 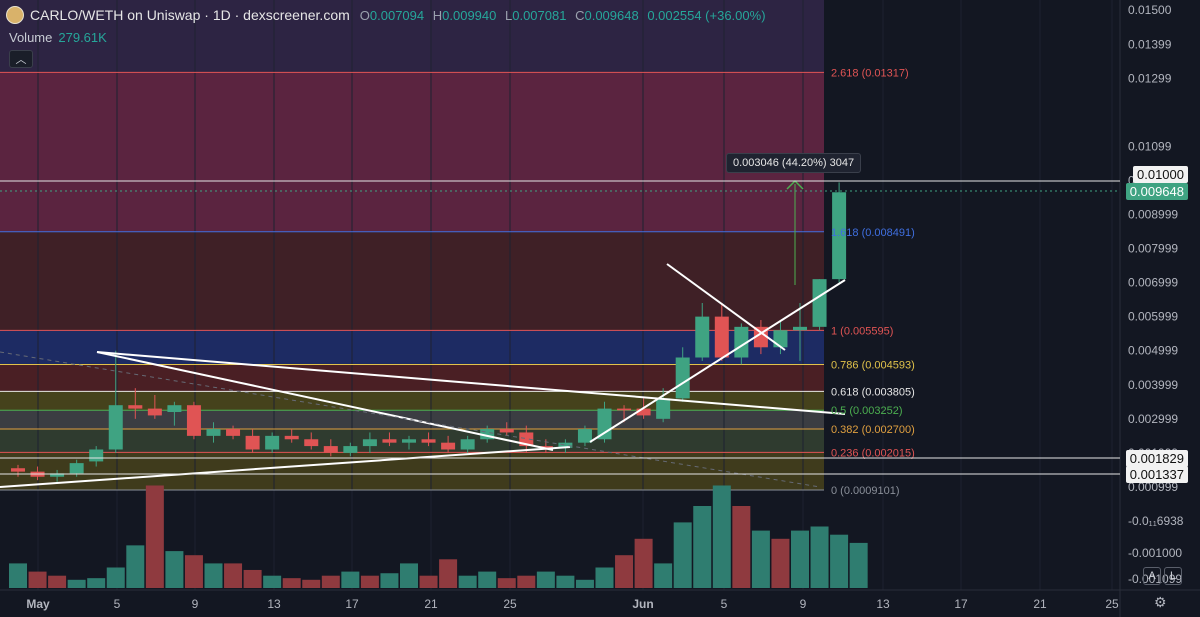 I want to click on x-tick-2: 9, so click(x=195, y=604).